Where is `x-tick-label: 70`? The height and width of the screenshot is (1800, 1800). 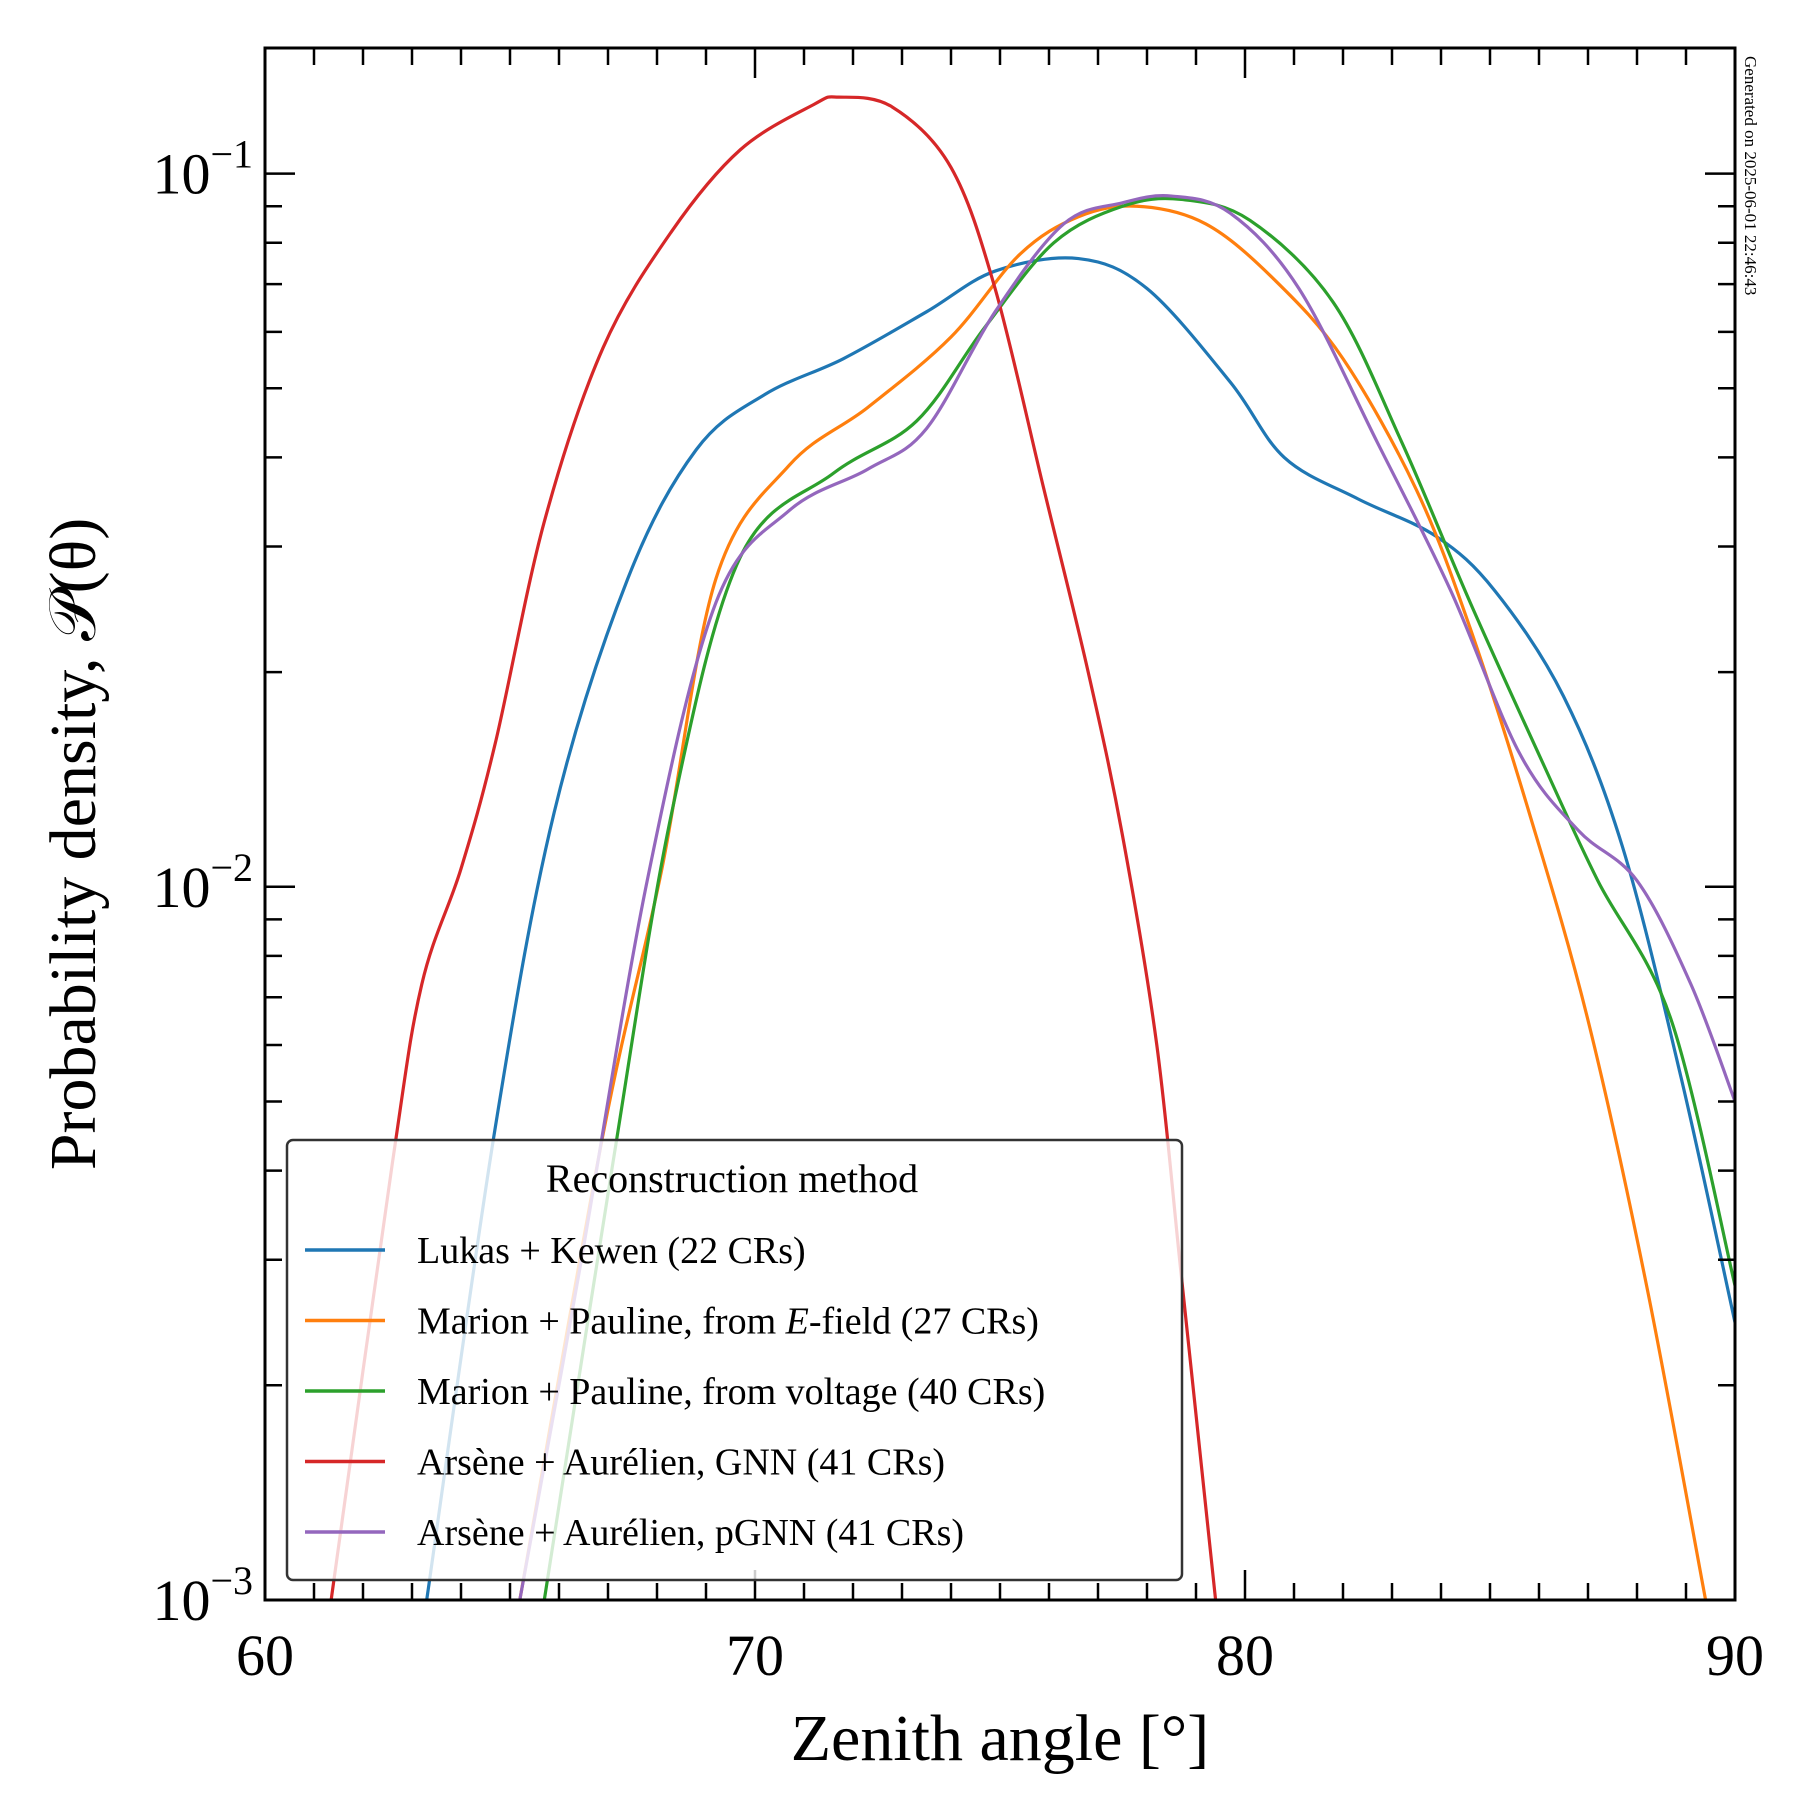
x-tick-label: 70 is located at coordinates (755, 1655).